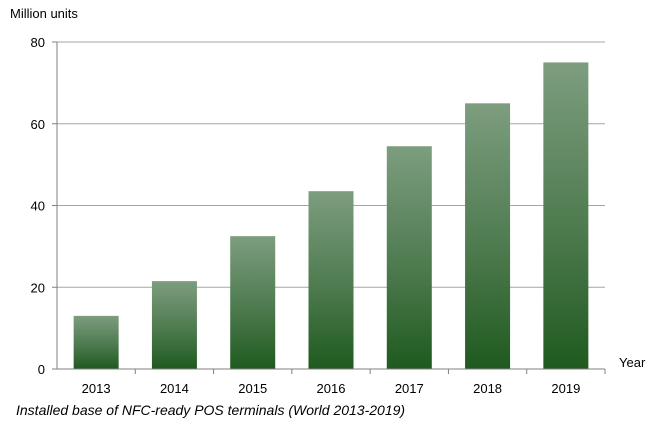 This screenshot has height=430, width=654. What do you see at coordinates (331, 388) in the screenshot?
I see `x-tick-label: 2016` at bounding box center [331, 388].